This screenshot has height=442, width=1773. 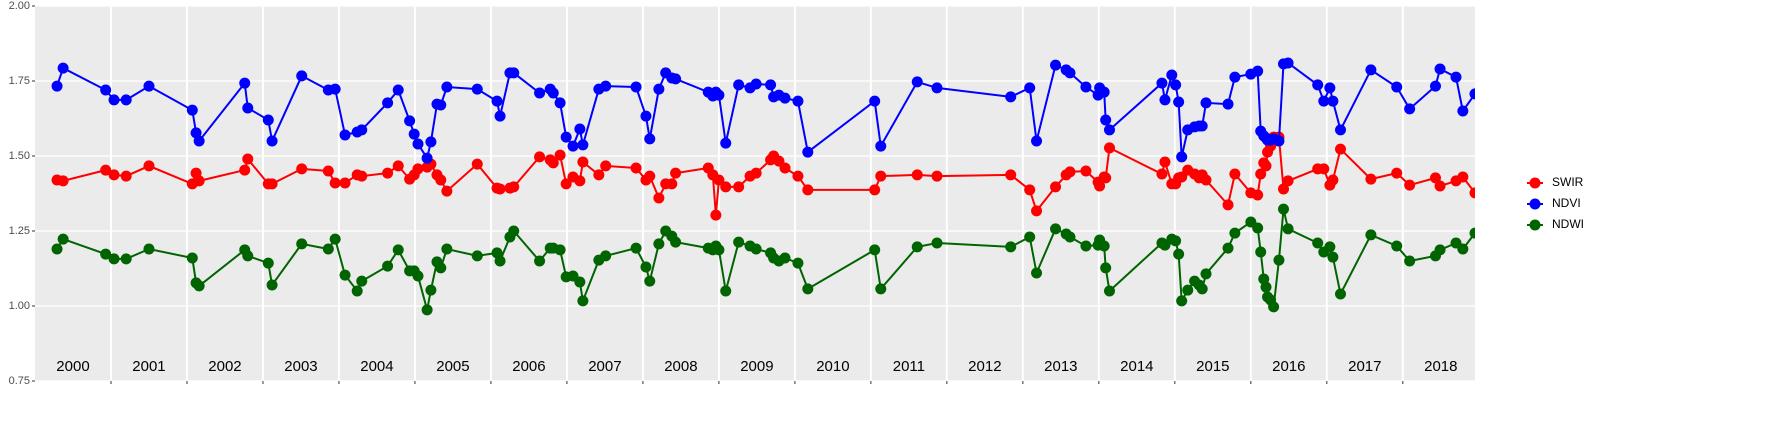 What do you see at coordinates (832, 366) in the screenshot?
I see `year-label: 2010` at bounding box center [832, 366].